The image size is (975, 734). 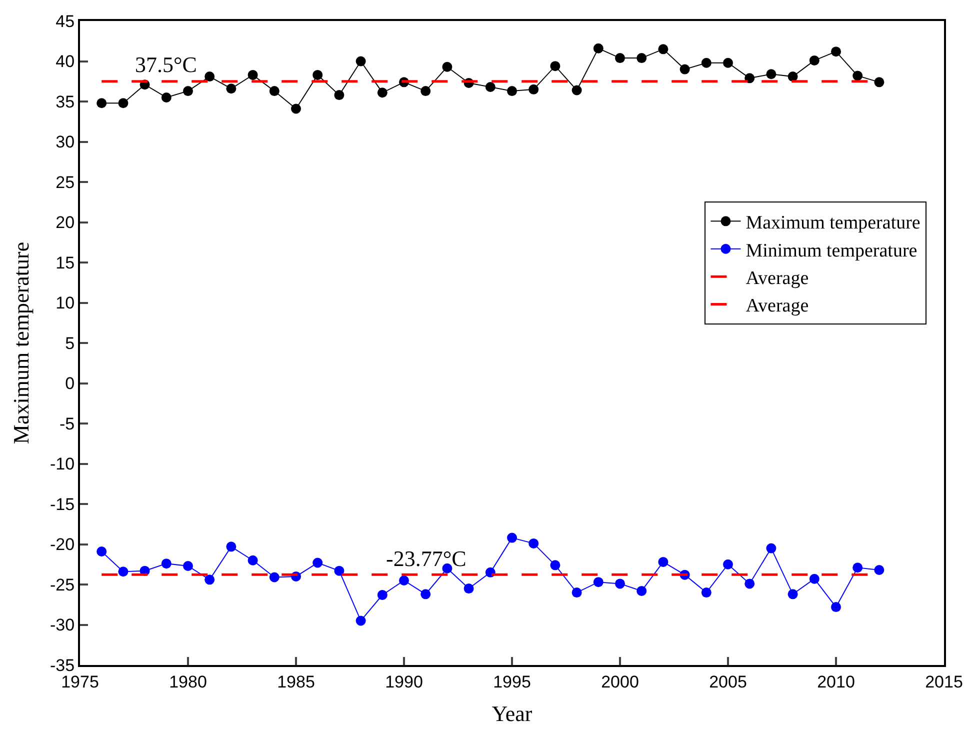 I want to click on y-axis-title: Maximum temperature, so click(x=21, y=343).